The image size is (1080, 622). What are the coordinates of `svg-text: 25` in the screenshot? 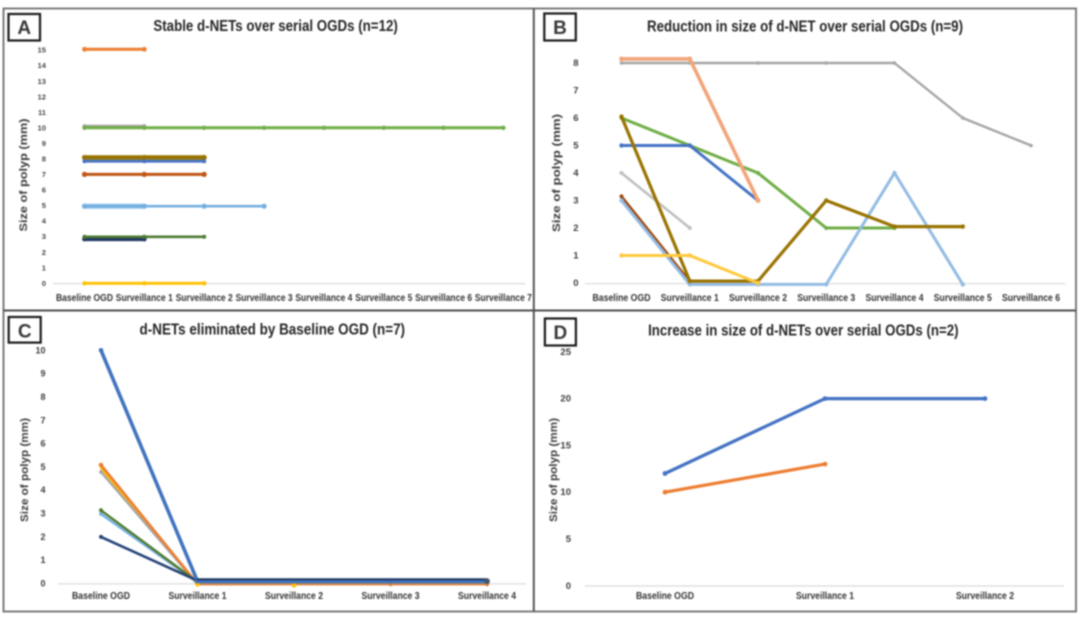 It's located at (565, 352).